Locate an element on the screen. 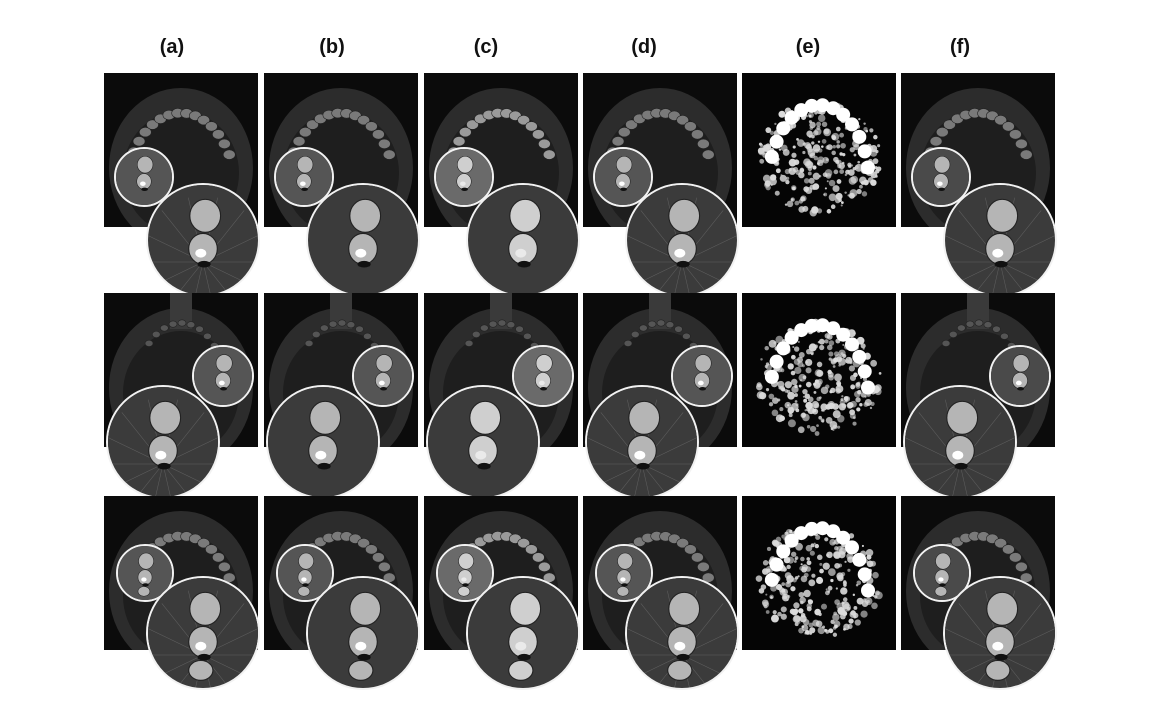 The width and height of the screenshot is (1158, 702). panel-b-row1 is located at coordinates (342, 185).